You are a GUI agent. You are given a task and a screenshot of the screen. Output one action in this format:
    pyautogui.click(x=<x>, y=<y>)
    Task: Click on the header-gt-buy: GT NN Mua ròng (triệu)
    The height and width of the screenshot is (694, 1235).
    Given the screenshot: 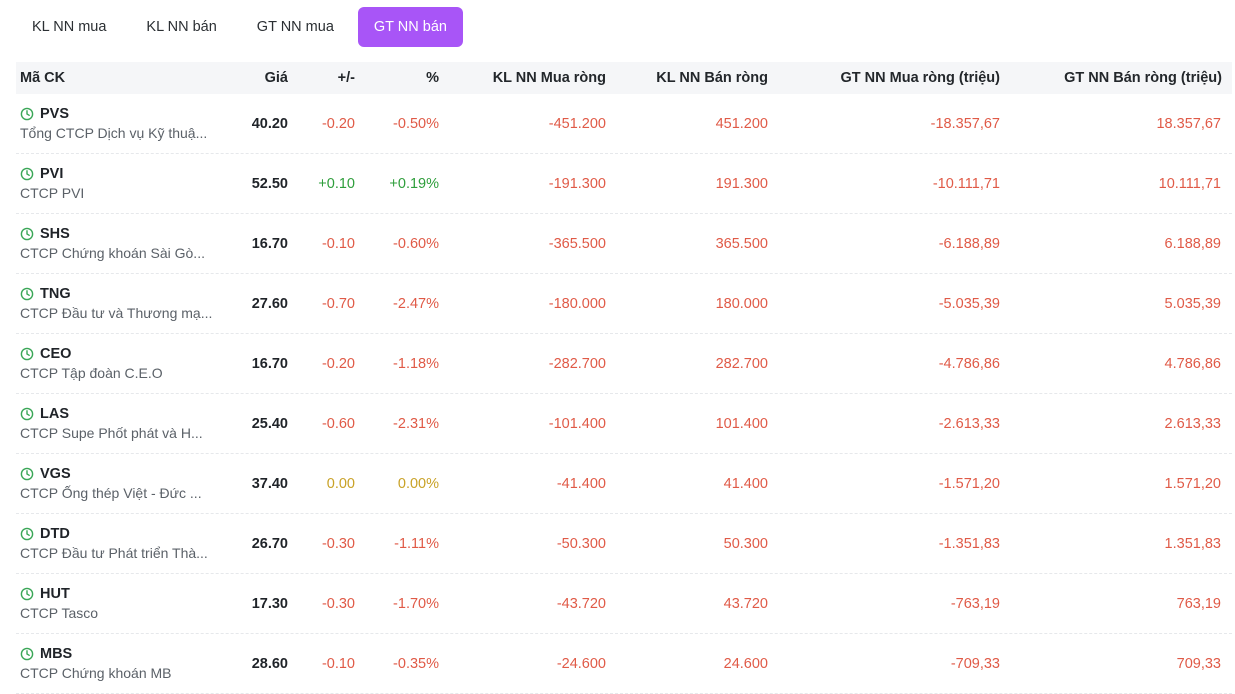 What is the action you would take?
    pyautogui.click(x=920, y=78)
    